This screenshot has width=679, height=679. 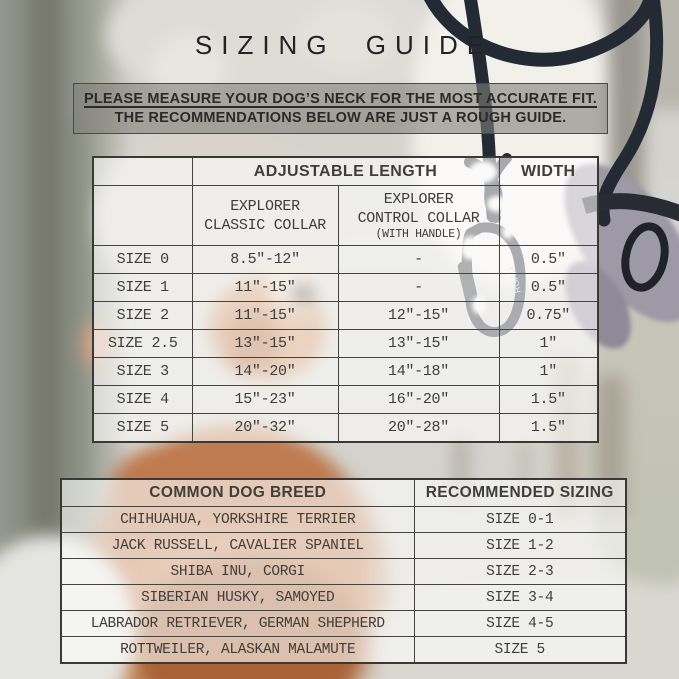 I want to click on width-value-cell: 0.75", so click(x=548, y=315).